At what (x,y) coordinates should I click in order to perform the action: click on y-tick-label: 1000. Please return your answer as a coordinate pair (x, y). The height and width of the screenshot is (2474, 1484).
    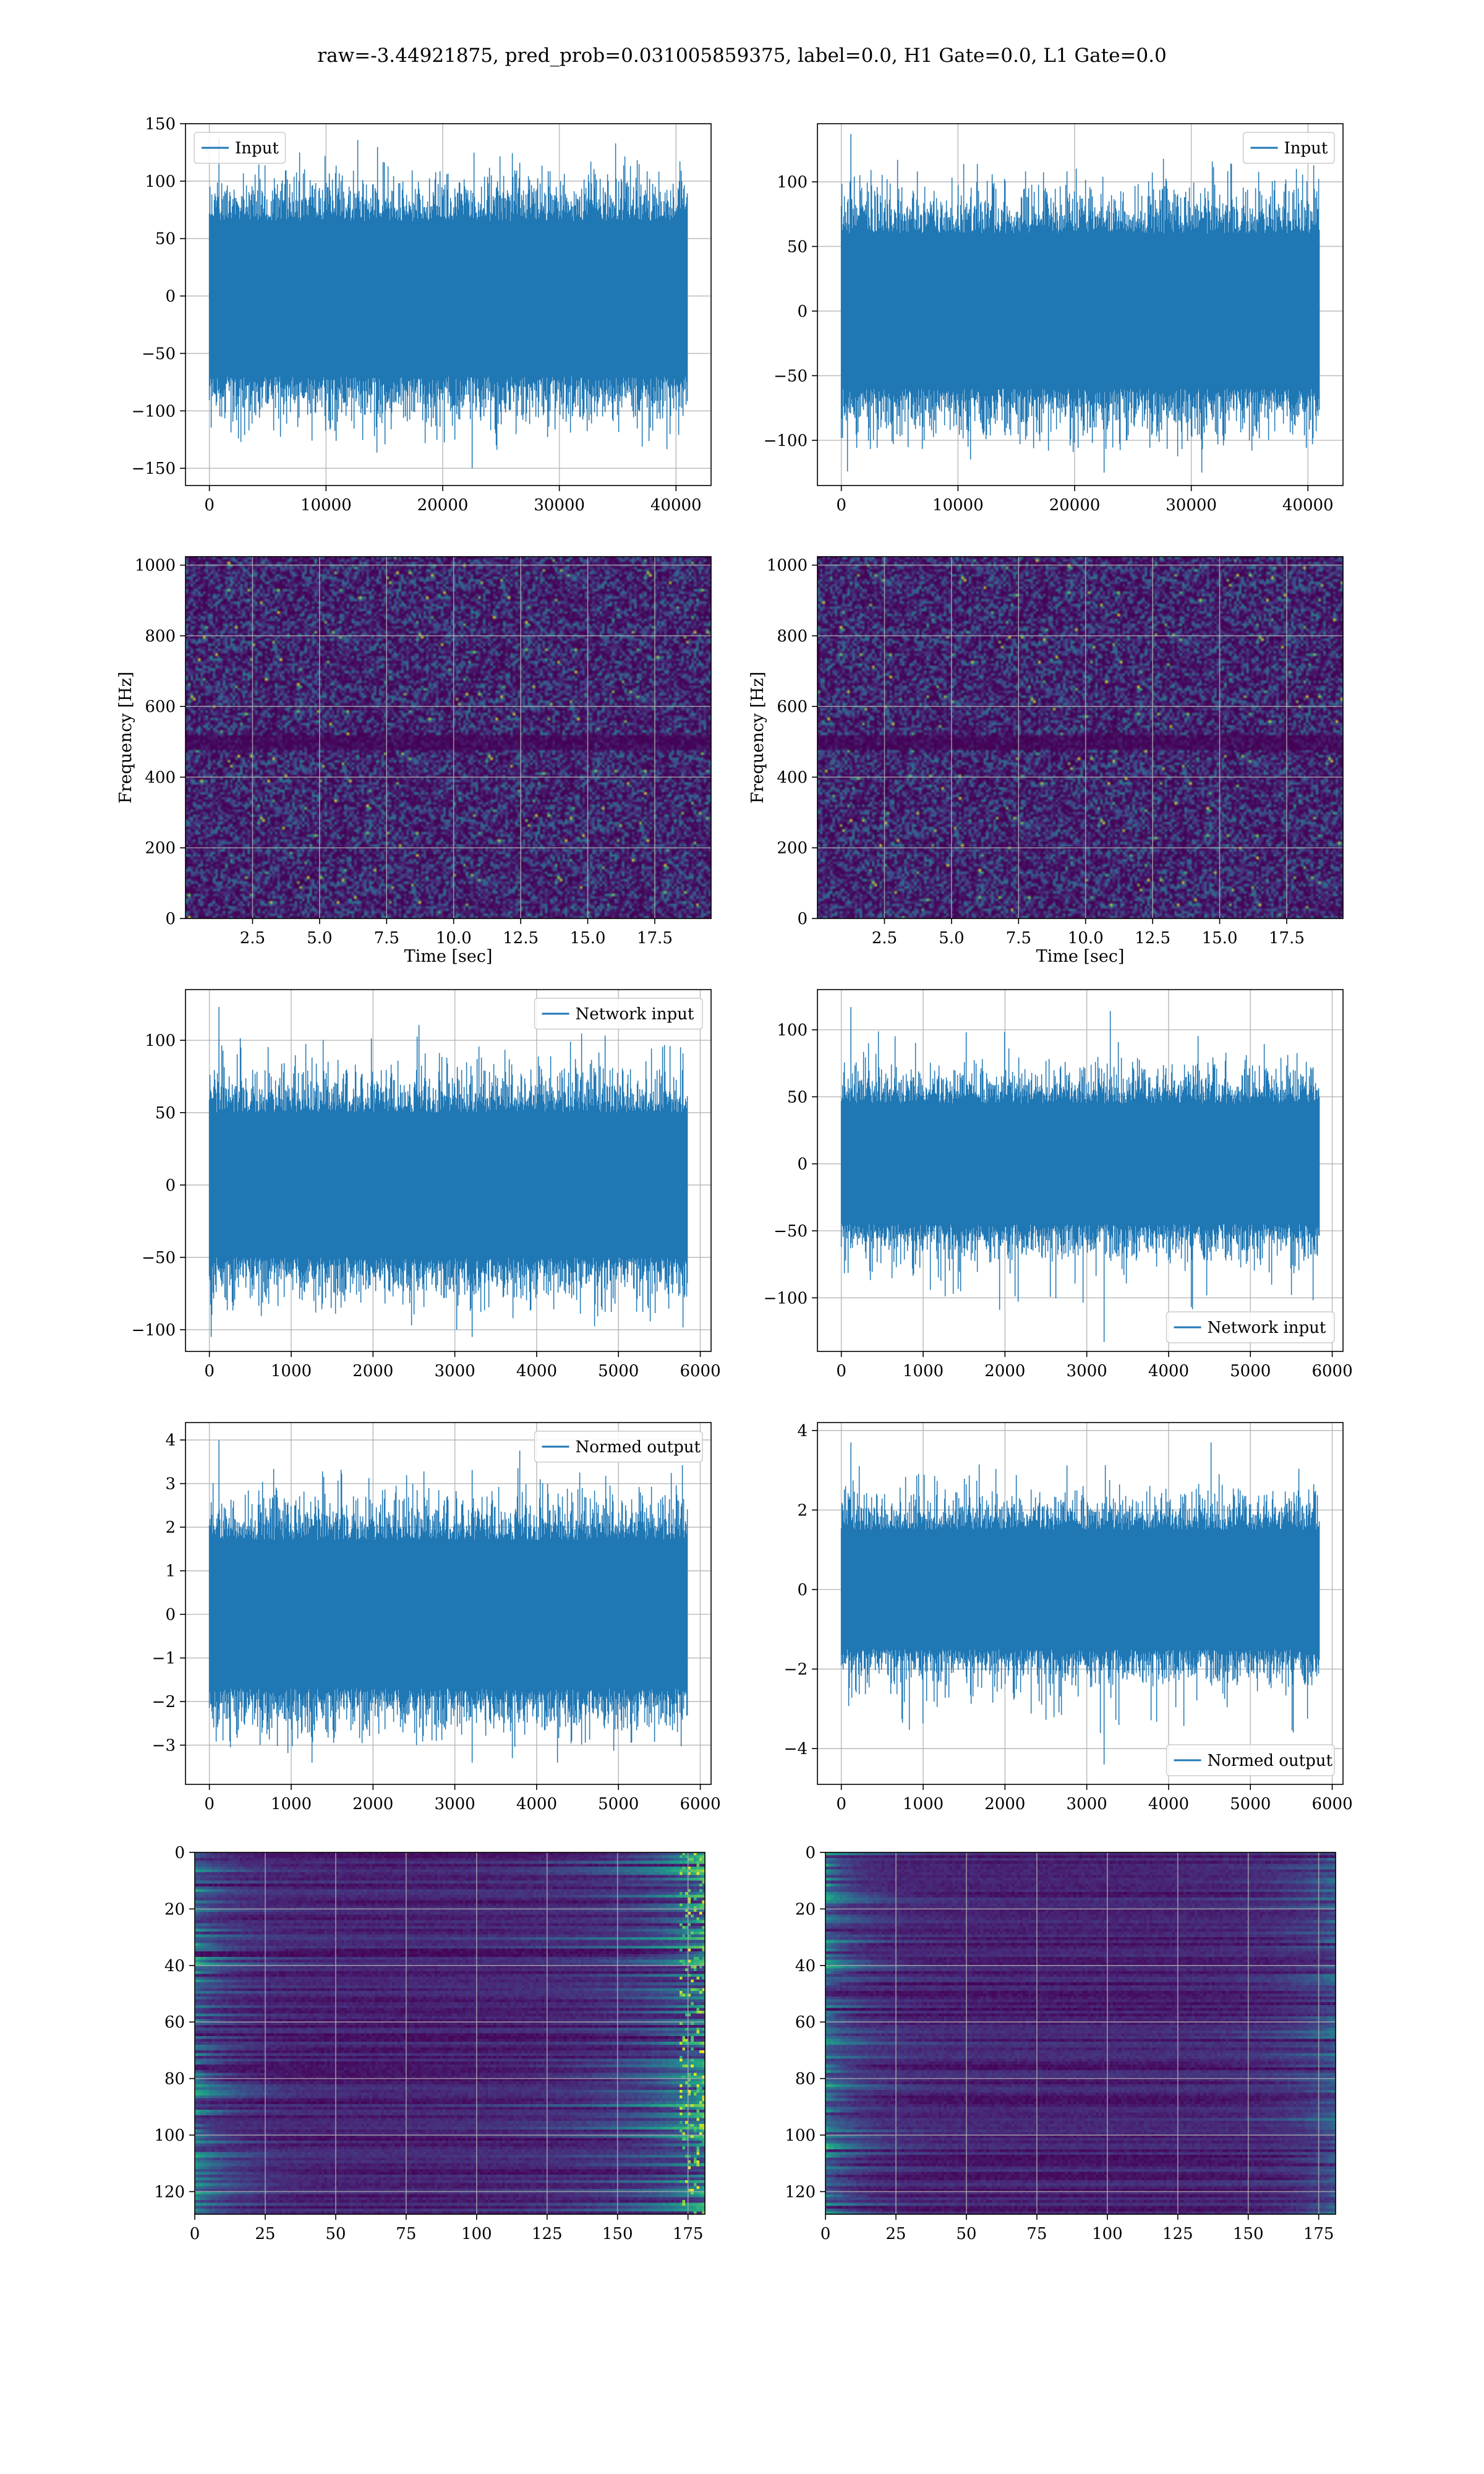
    Looking at the image, I should click on (155, 566).